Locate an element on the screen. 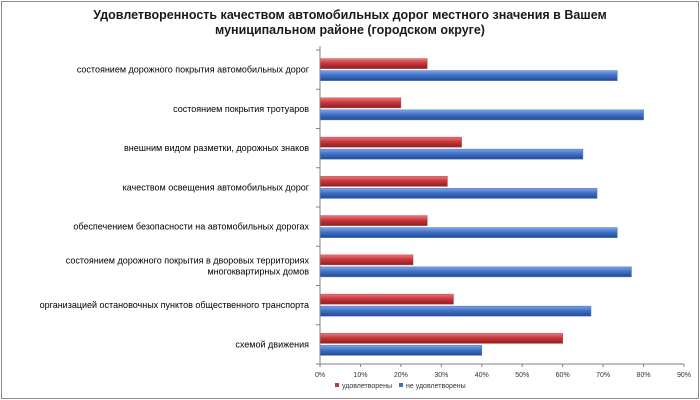  category-label: внешним видом разметки, дорожных знаков is located at coordinates (216, 148).